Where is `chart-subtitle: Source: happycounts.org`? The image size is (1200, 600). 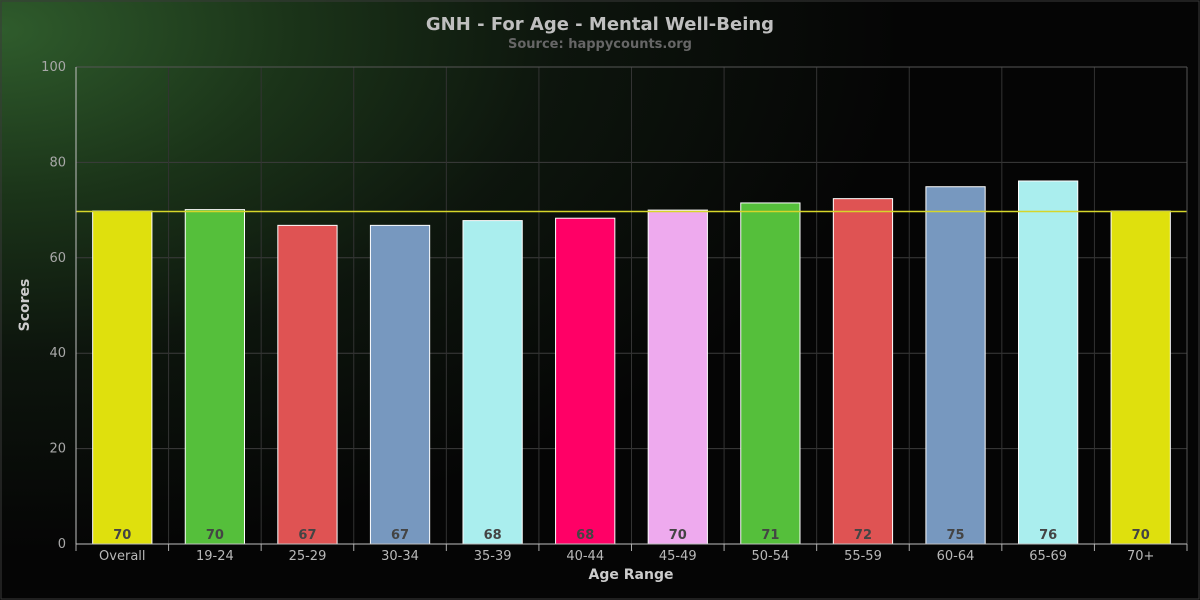 chart-subtitle: Source: happycounts.org is located at coordinates (600, 44).